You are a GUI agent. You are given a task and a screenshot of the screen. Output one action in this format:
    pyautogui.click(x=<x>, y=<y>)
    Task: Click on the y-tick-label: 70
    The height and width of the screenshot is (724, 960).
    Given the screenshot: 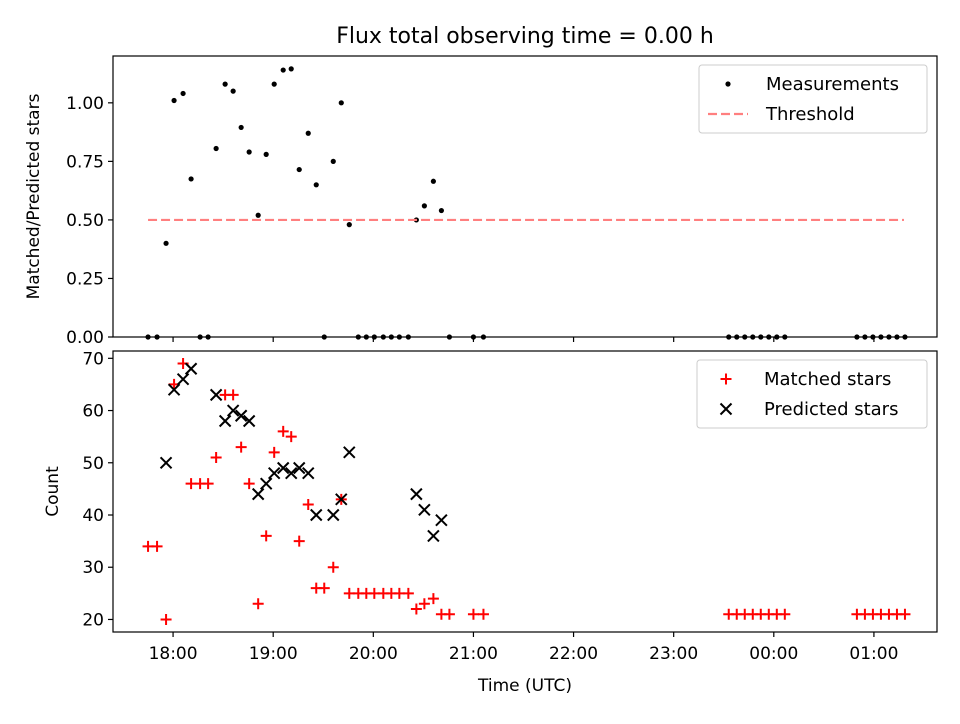 What is the action you would take?
    pyautogui.click(x=93, y=359)
    